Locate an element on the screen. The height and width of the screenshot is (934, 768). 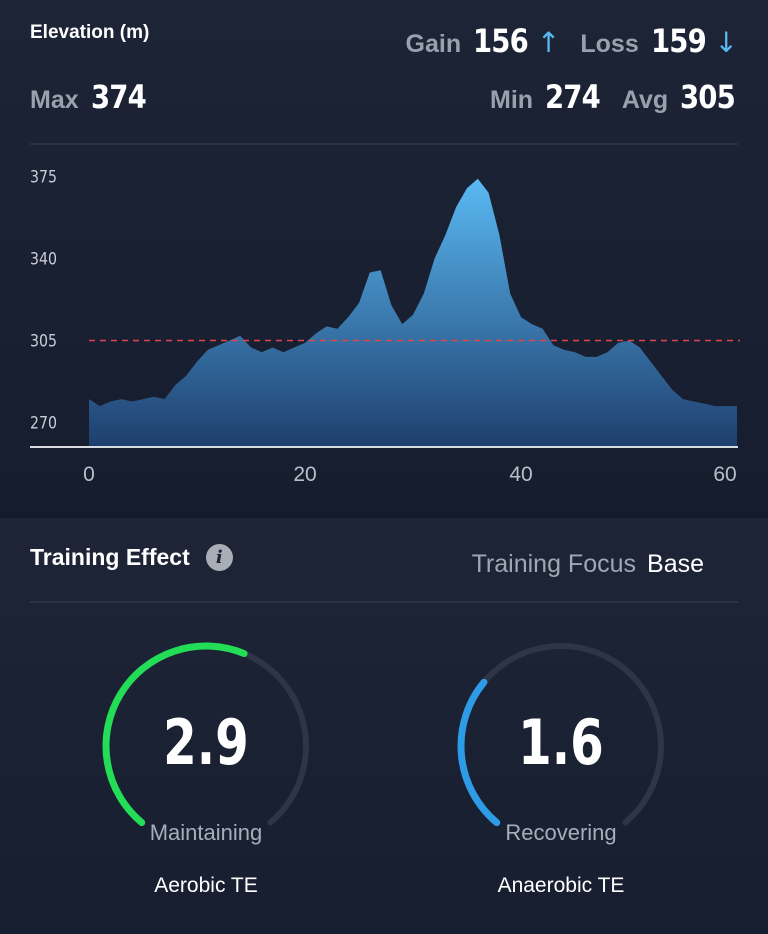
aerobic-te-gauge: 2.9 Maintaining Aerobic TE is located at coordinates (206, 773).